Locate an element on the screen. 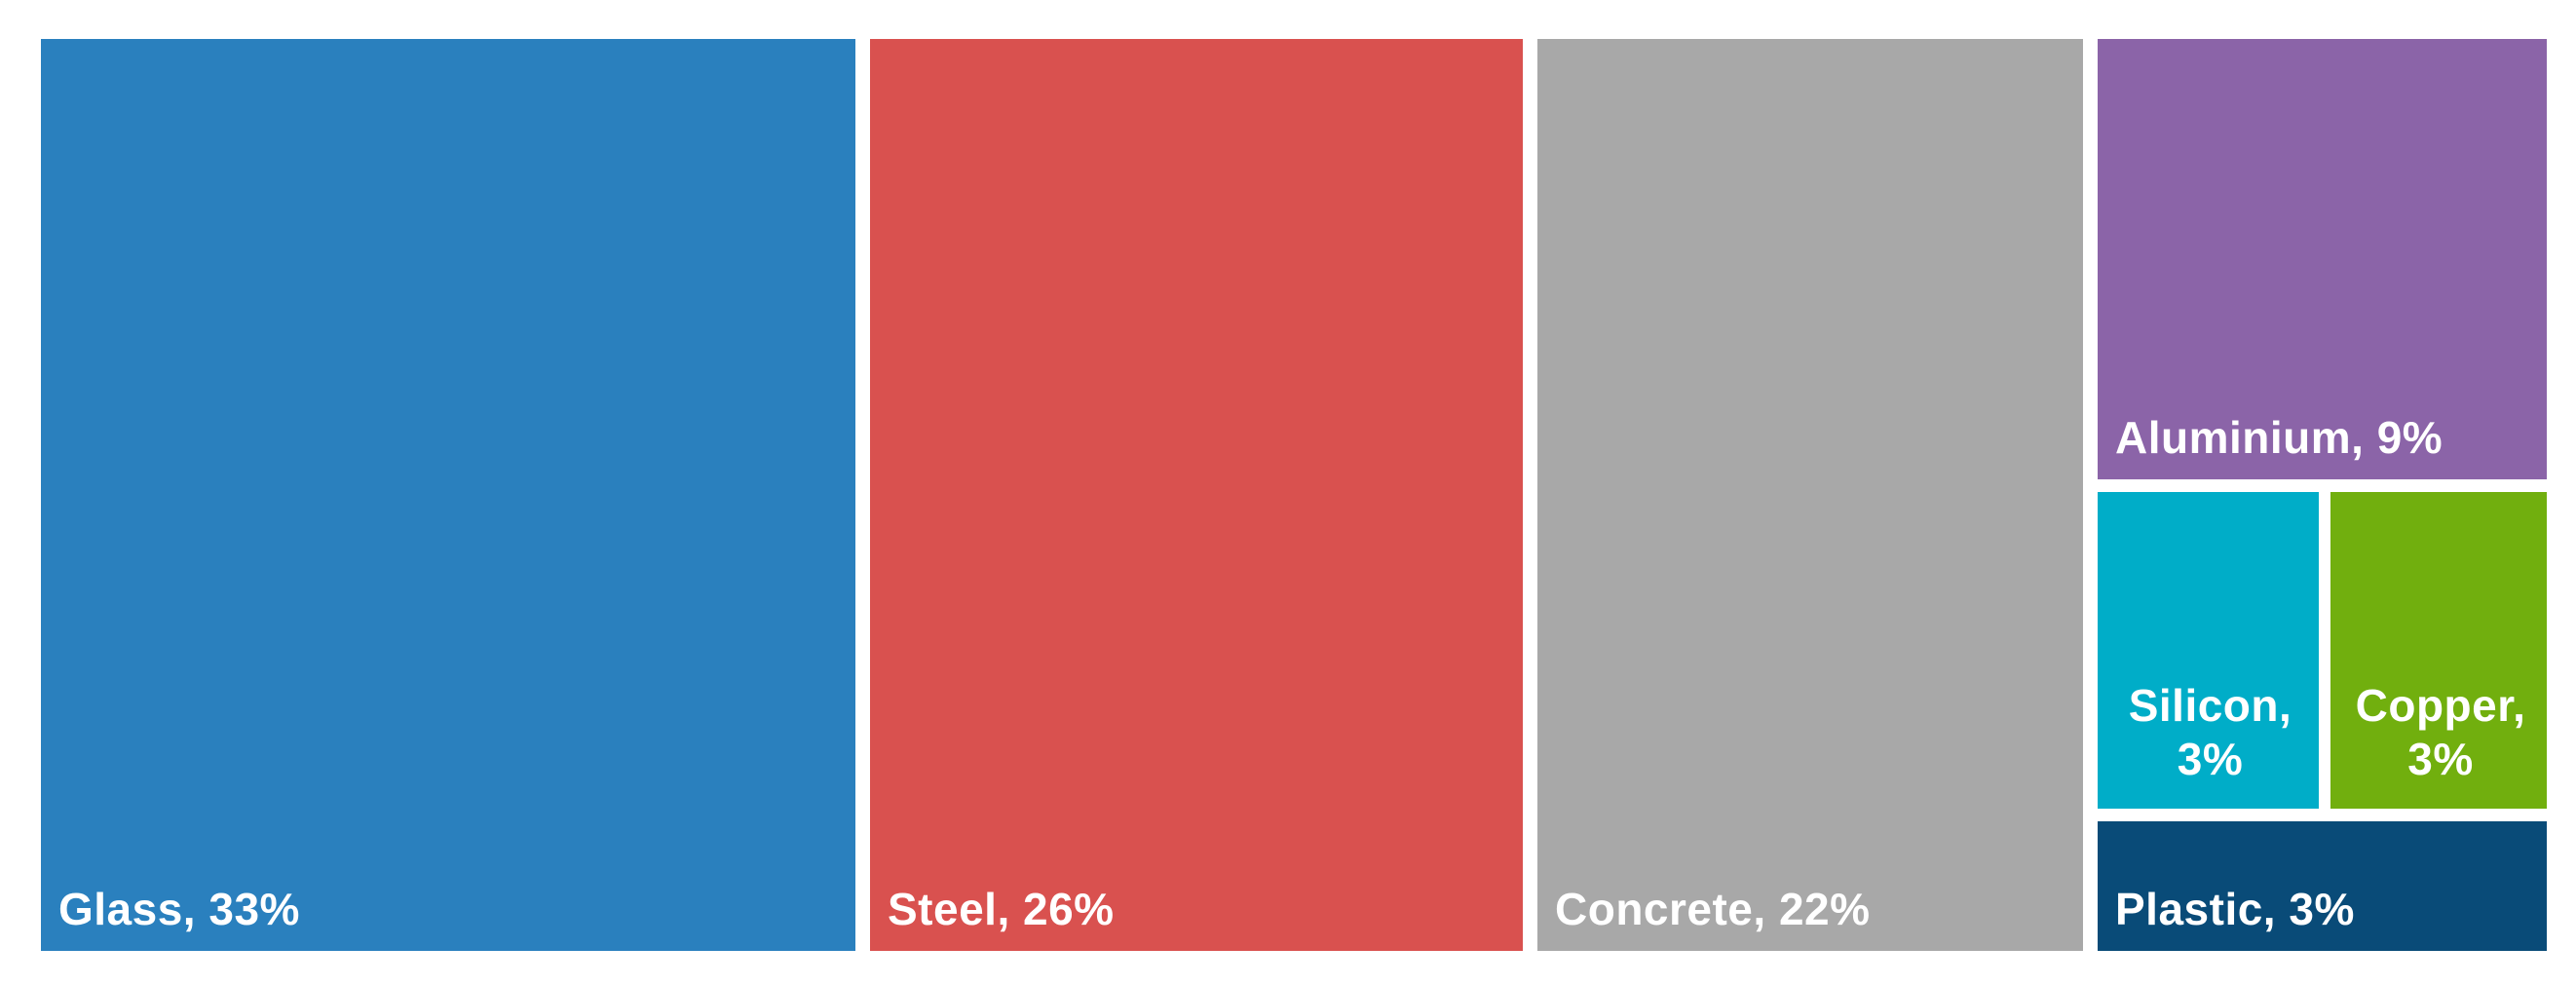  treemap-tile-copper: Copper, 3% is located at coordinates (2438, 650).